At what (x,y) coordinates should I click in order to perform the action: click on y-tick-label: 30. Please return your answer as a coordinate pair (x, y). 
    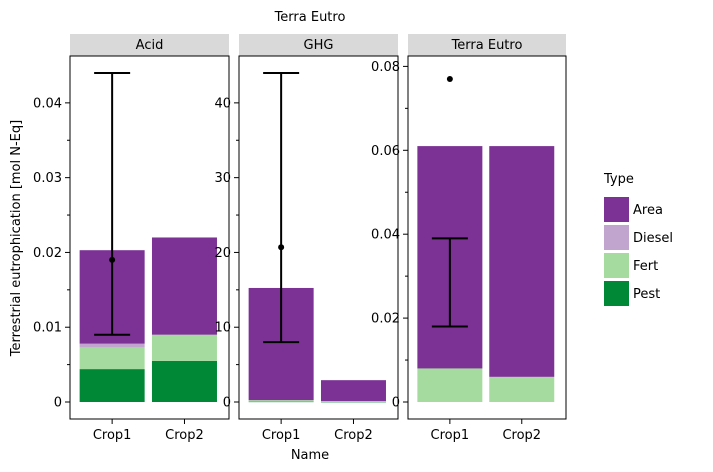
    Looking at the image, I should click on (222, 178).